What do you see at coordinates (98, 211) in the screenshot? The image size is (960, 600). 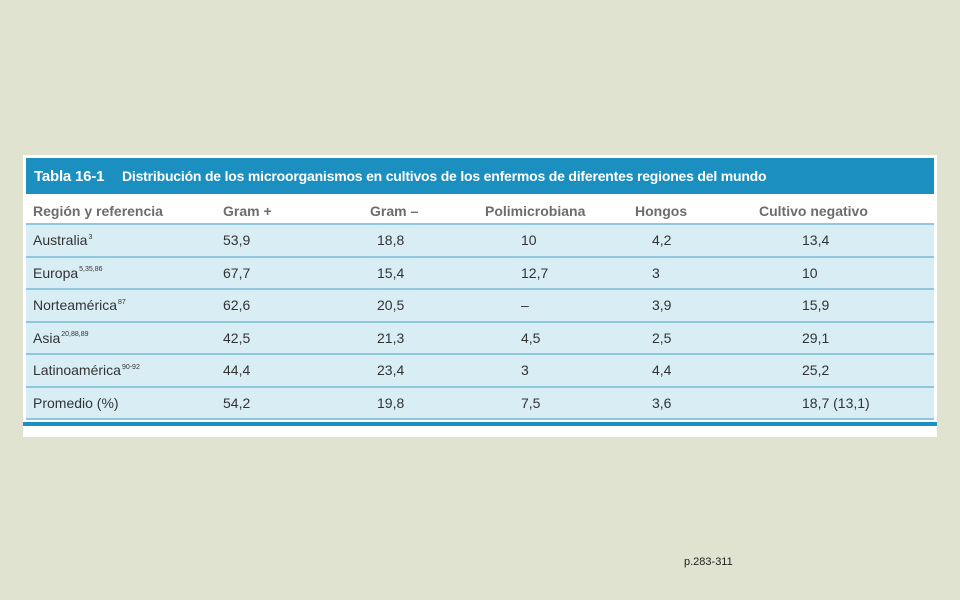 I see `header-region: Región y referencia` at bounding box center [98, 211].